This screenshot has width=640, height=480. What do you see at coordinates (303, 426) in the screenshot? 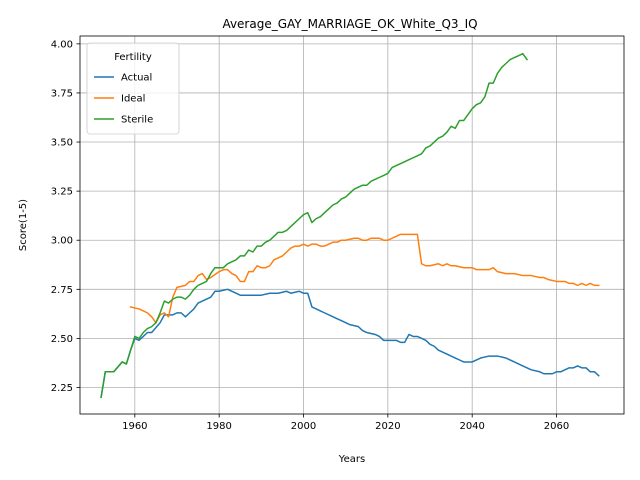
I see `x-tick-label: 2000` at bounding box center [303, 426].